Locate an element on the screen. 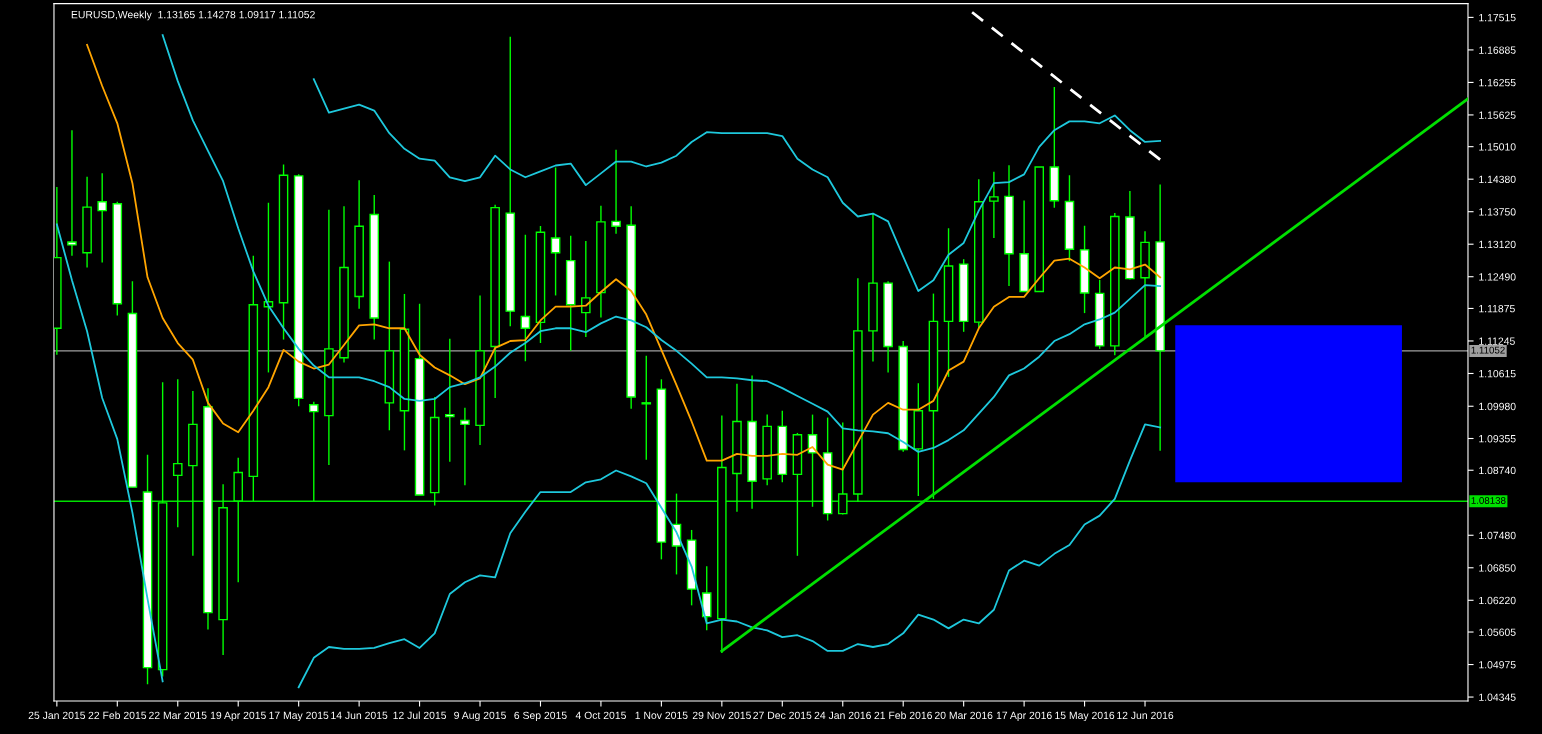  y-tick-label: 1.15625 is located at coordinates (1497, 115).